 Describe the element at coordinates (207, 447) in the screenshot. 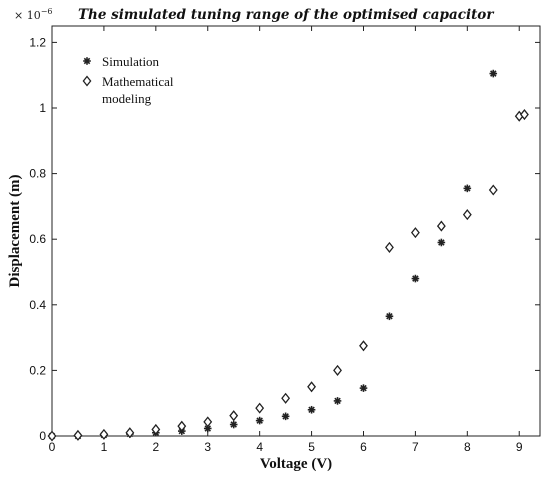

I see `x-tick-label: 3` at that location.